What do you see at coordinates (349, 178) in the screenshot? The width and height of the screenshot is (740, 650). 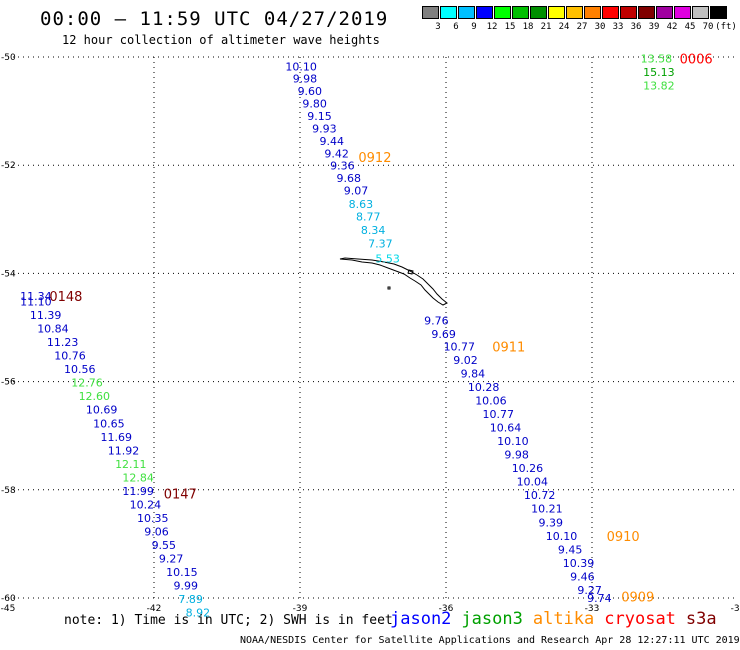 I see `wave-height-value: 9.68` at bounding box center [349, 178].